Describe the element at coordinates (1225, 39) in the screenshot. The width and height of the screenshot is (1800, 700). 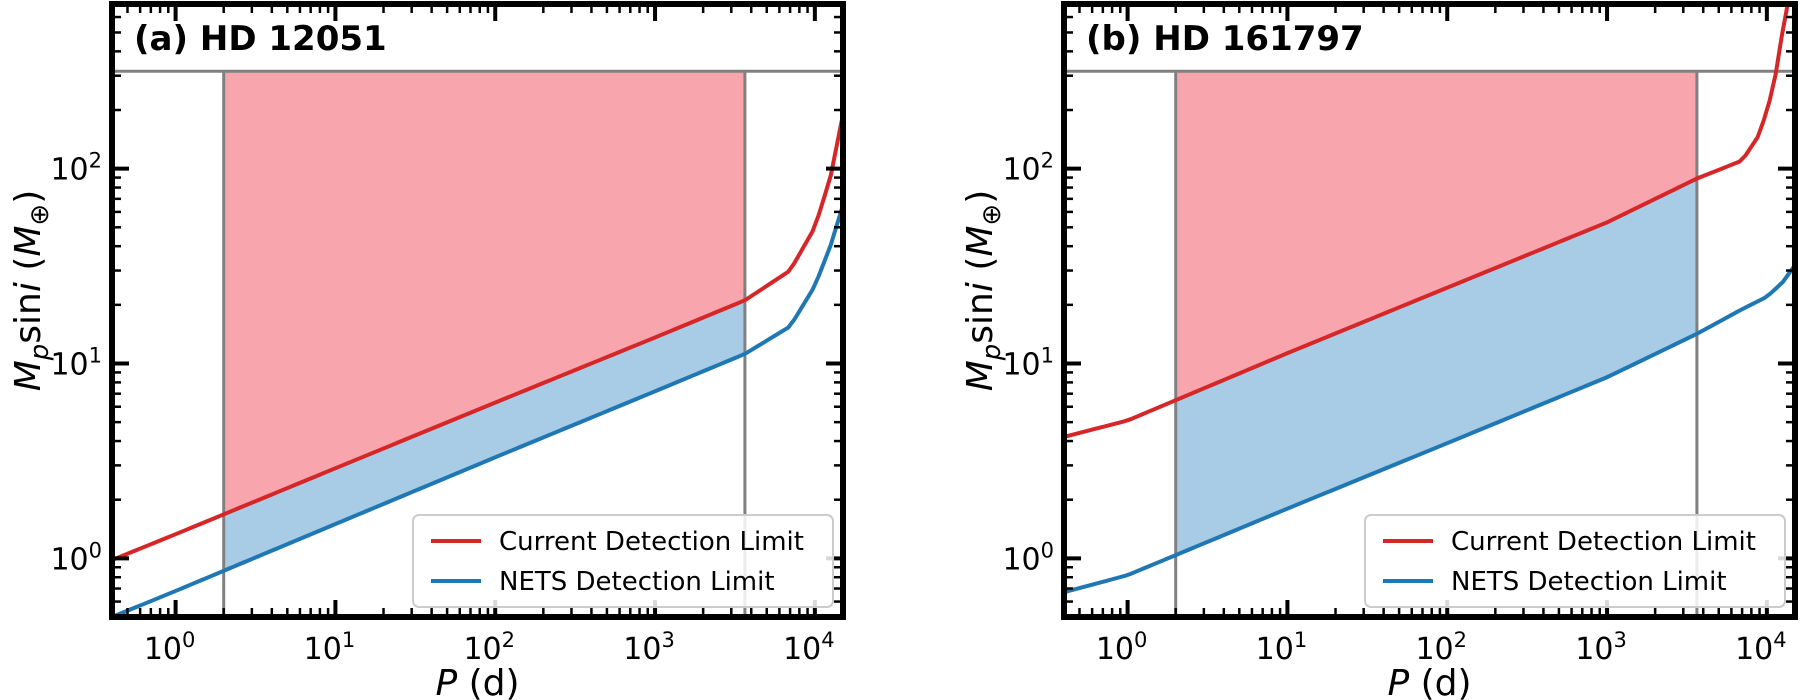
I see `panel-title: (b) HD 161797` at that location.